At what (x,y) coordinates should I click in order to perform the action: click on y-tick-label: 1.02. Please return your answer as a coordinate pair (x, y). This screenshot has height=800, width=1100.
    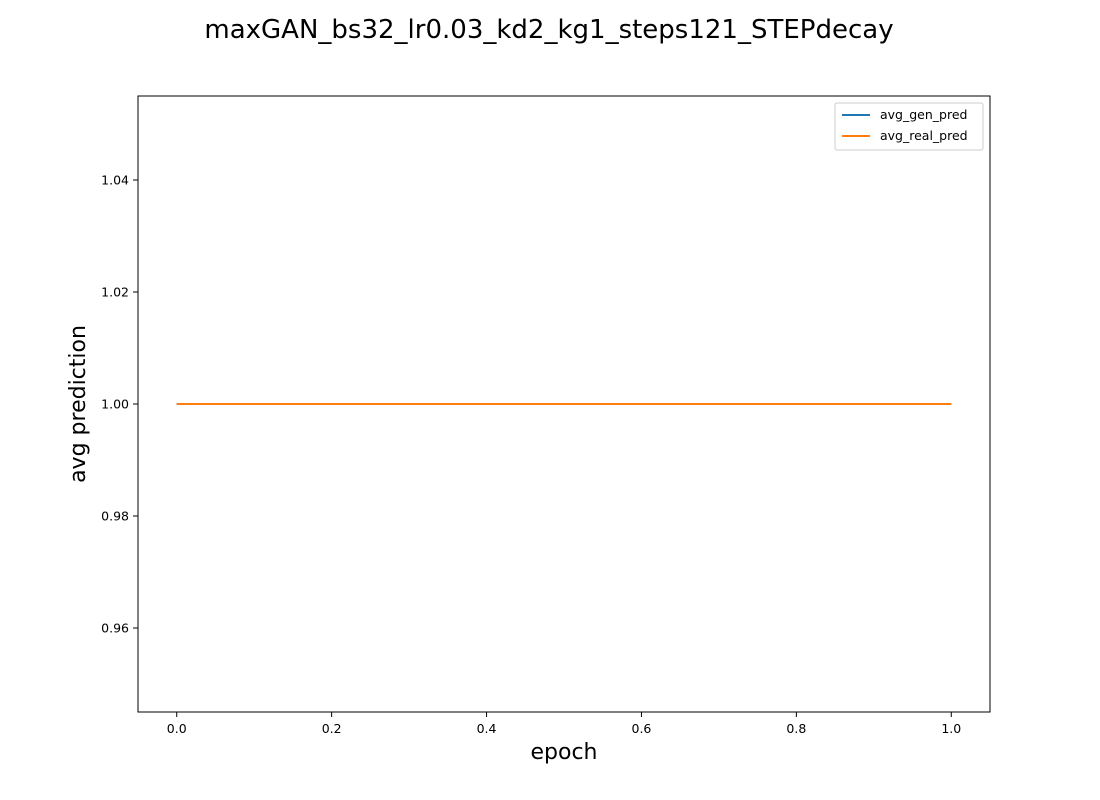
    Looking at the image, I should click on (115, 292).